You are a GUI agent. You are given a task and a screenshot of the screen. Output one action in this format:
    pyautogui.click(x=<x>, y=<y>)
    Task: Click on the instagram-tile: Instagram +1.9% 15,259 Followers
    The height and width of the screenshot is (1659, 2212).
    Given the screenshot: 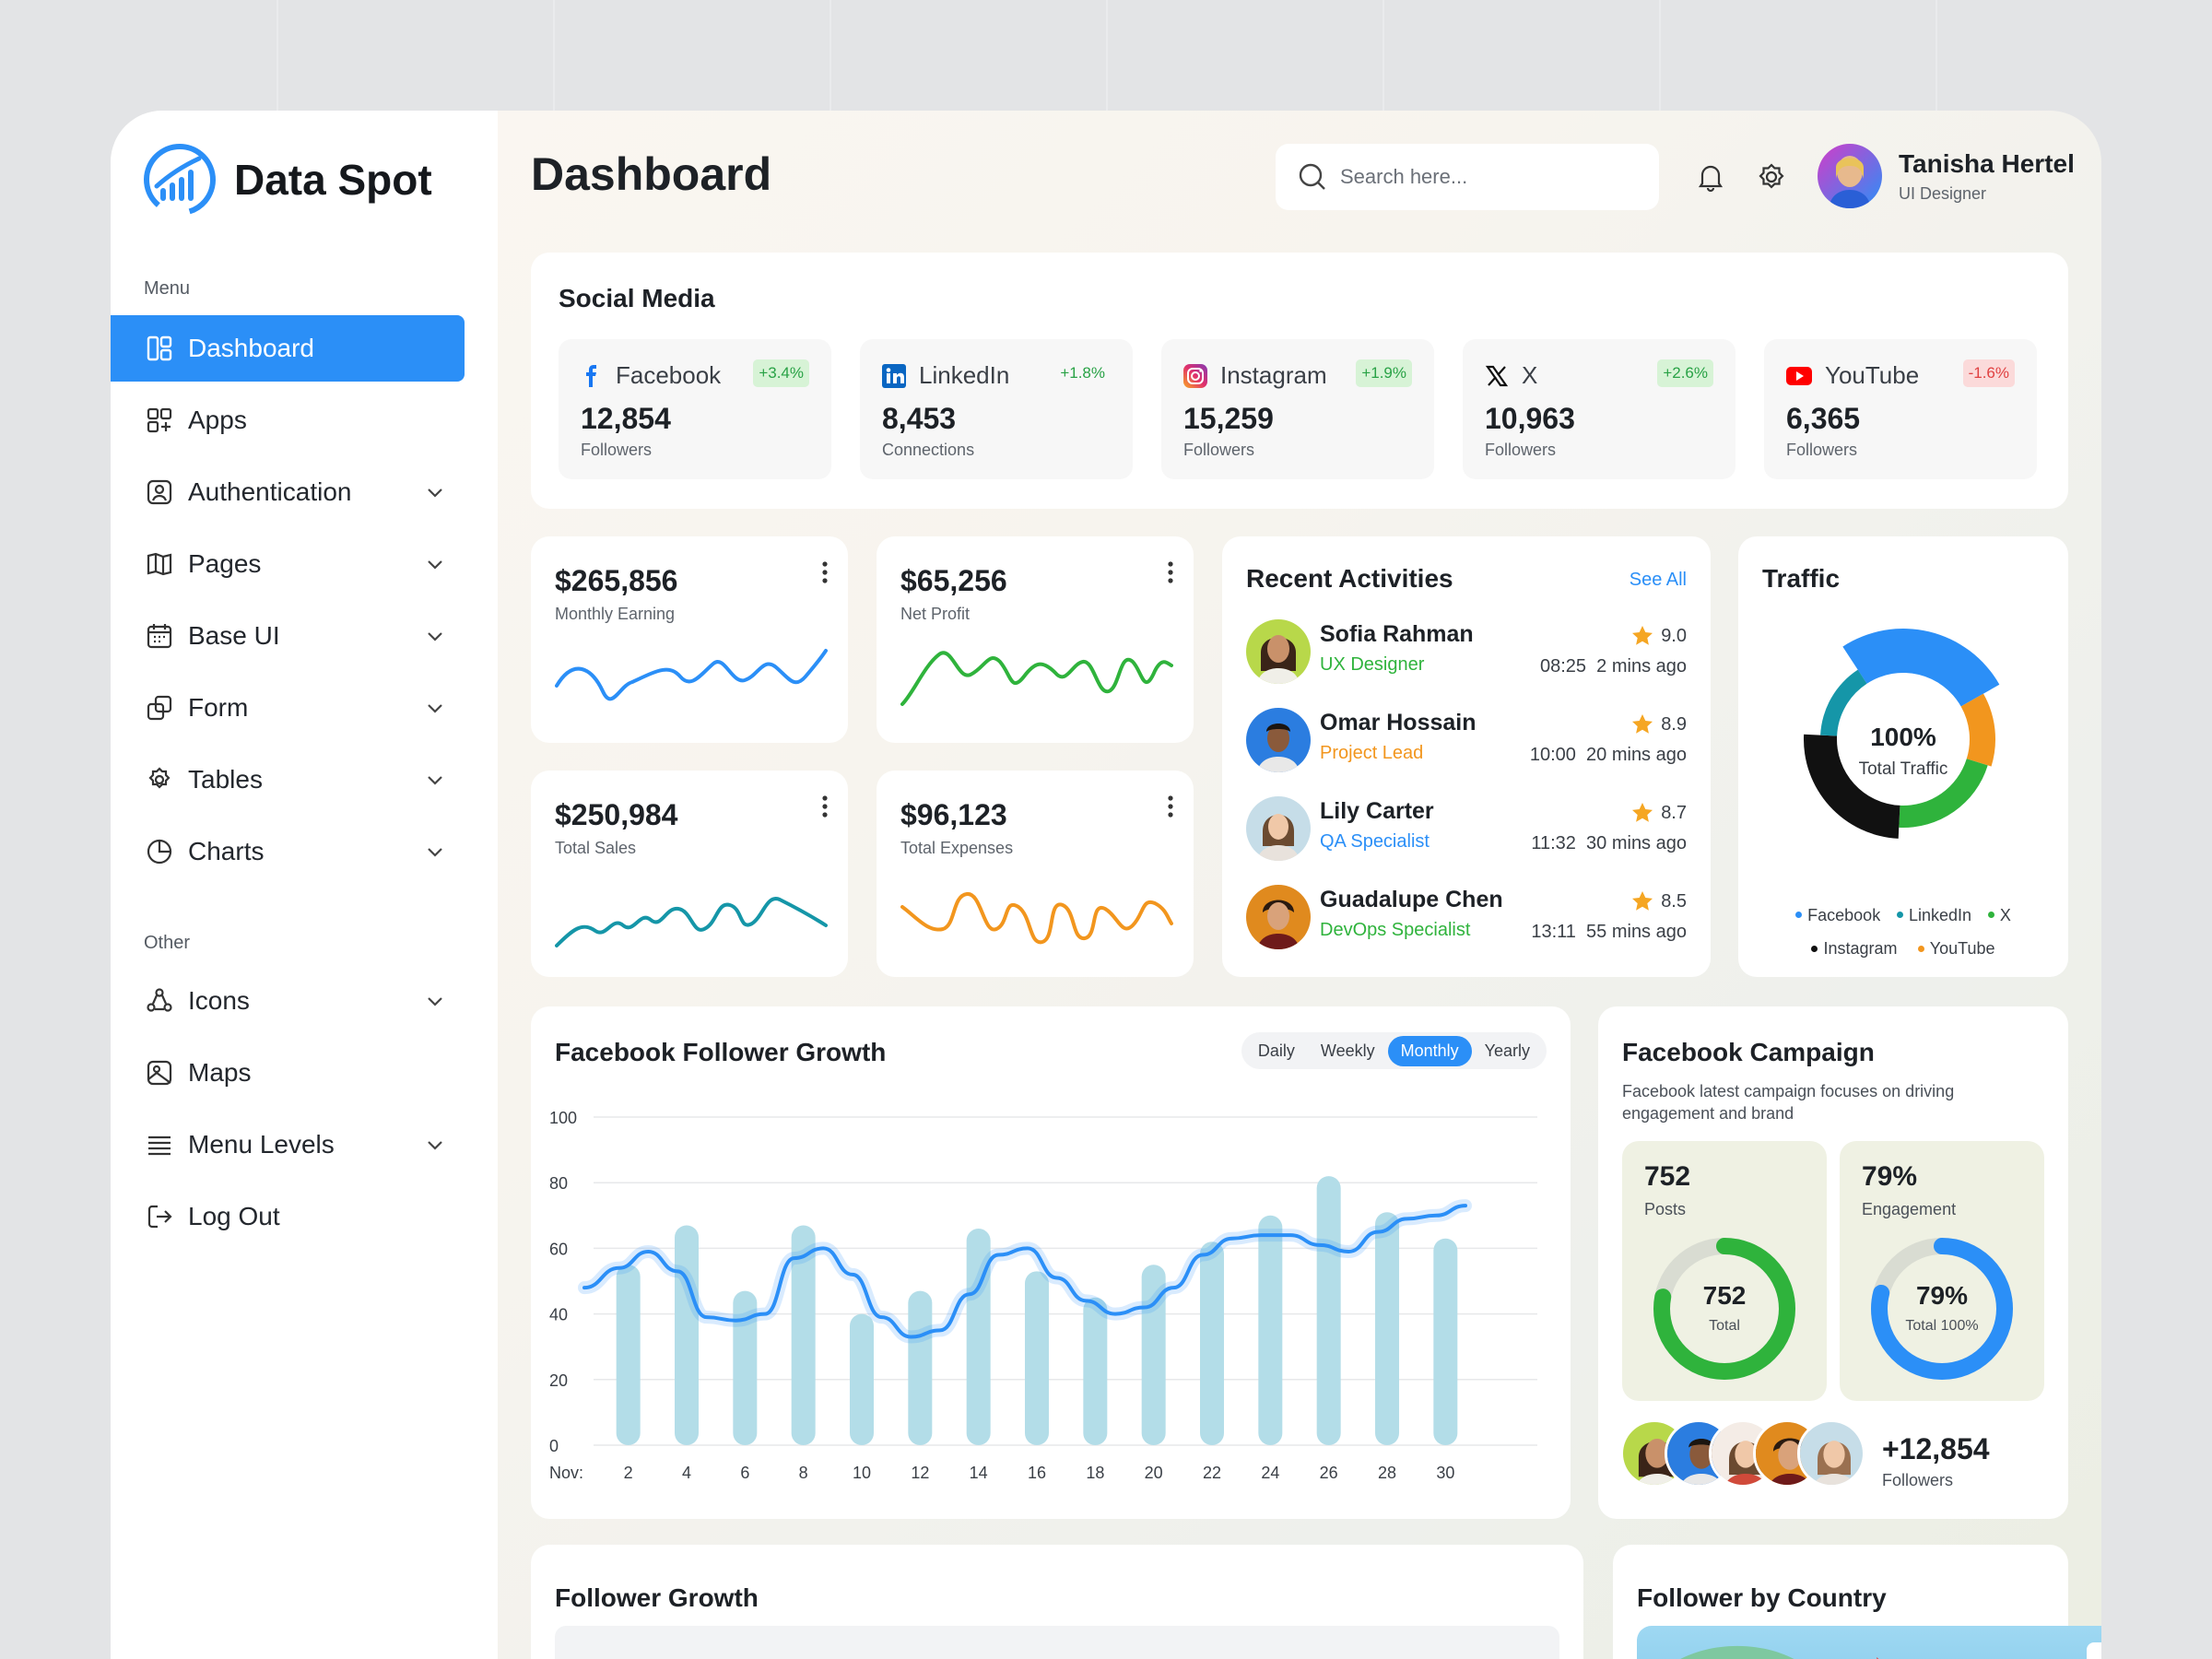 What is the action you would take?
    pyautogui.click(x=1297, y=409)
    